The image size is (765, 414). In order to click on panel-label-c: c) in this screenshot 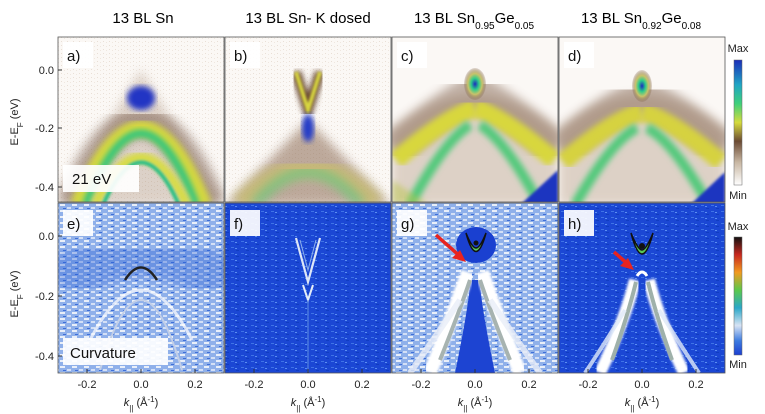, I will do `click(412, 55)`.